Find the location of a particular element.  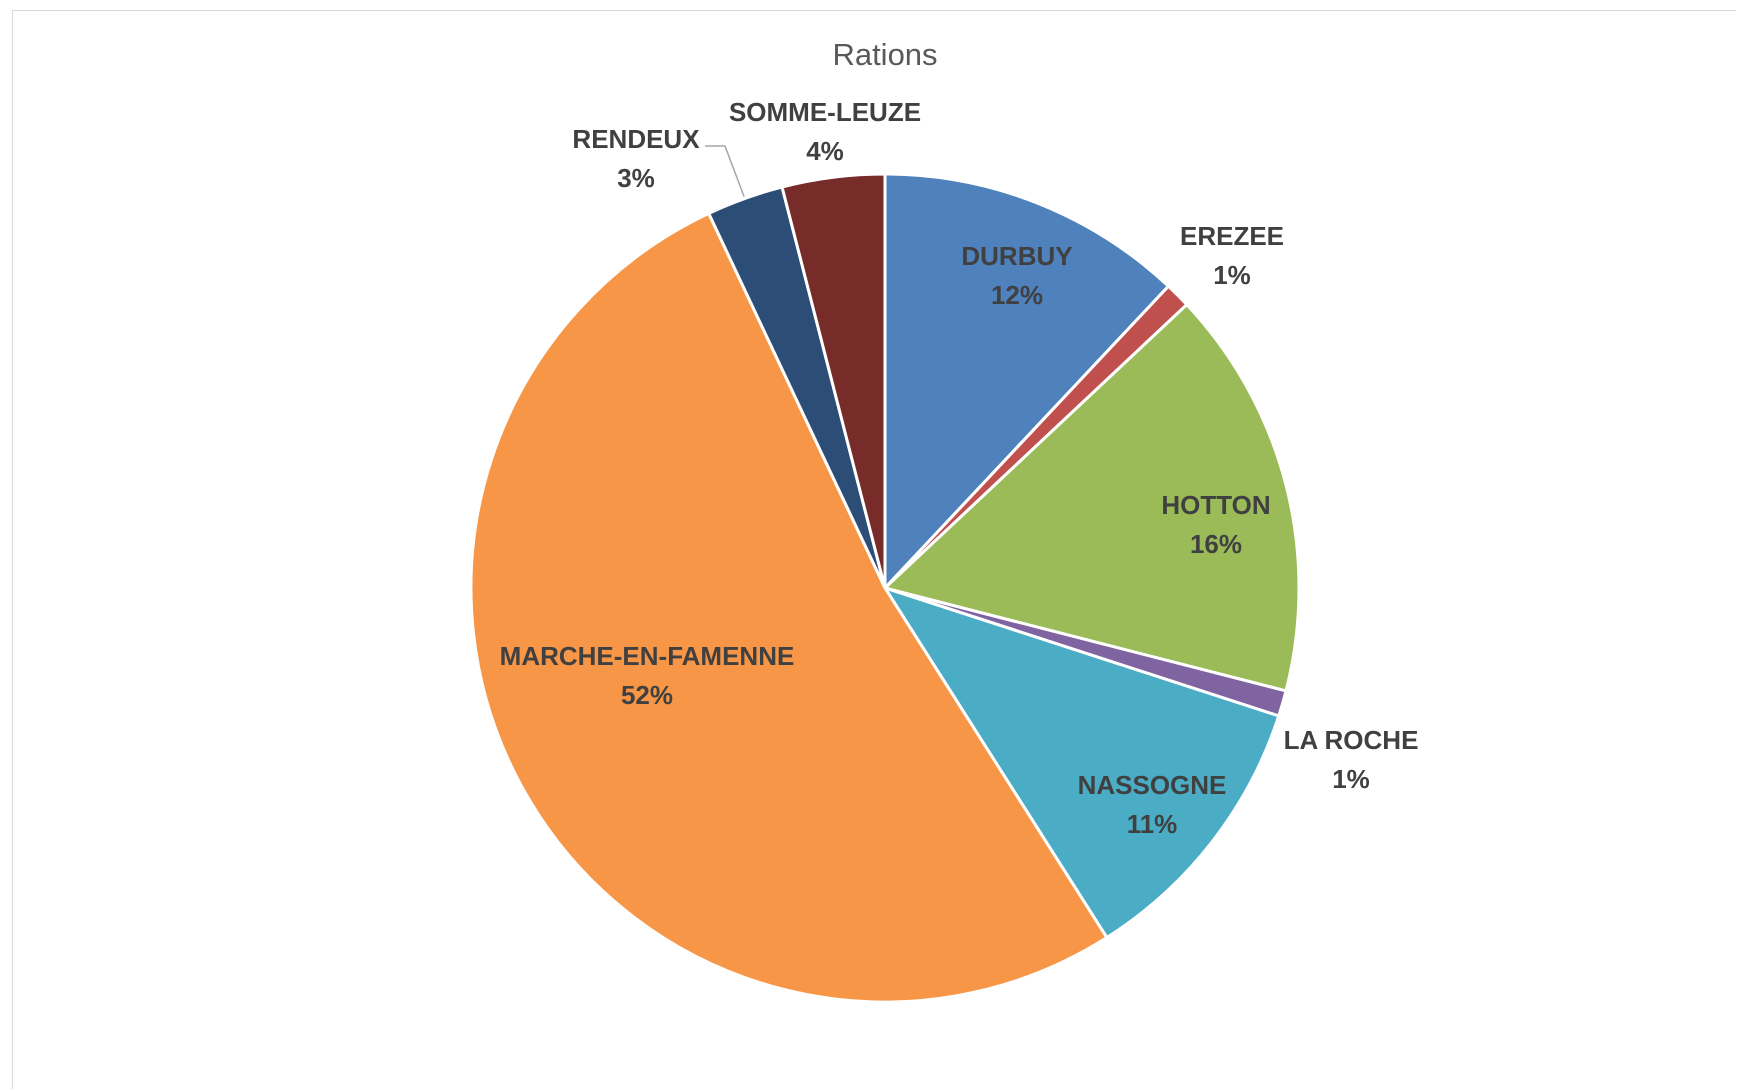

slice-label-name-somme-leuze: SOMME-LEUZE is located at coordinates (825, 112).